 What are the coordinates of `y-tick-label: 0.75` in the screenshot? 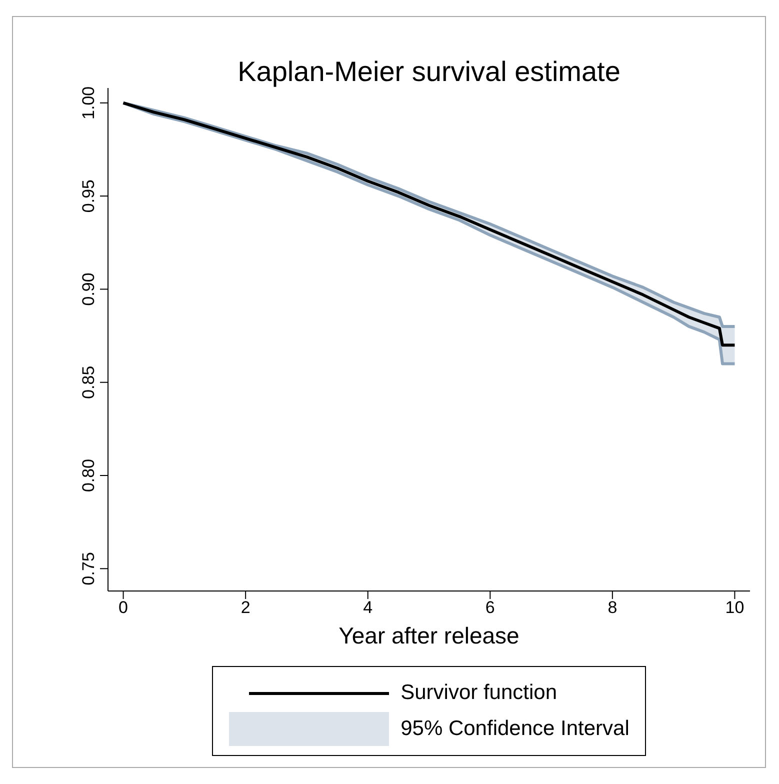 It's located at (88, 569).